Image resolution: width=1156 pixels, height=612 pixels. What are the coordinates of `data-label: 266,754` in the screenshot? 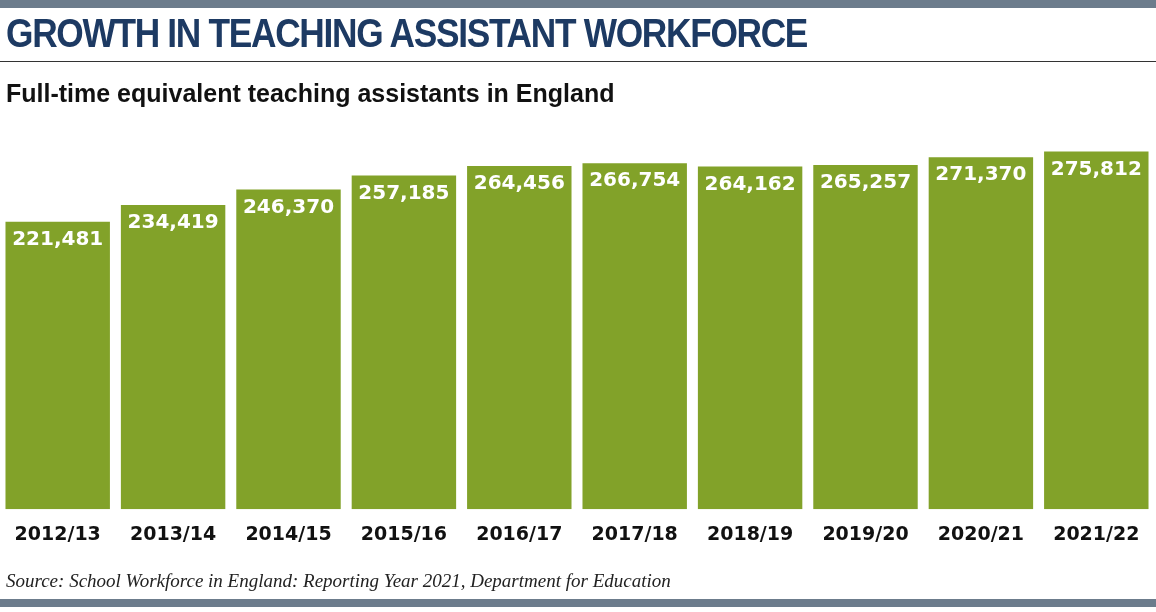 It's located at (635, 179).